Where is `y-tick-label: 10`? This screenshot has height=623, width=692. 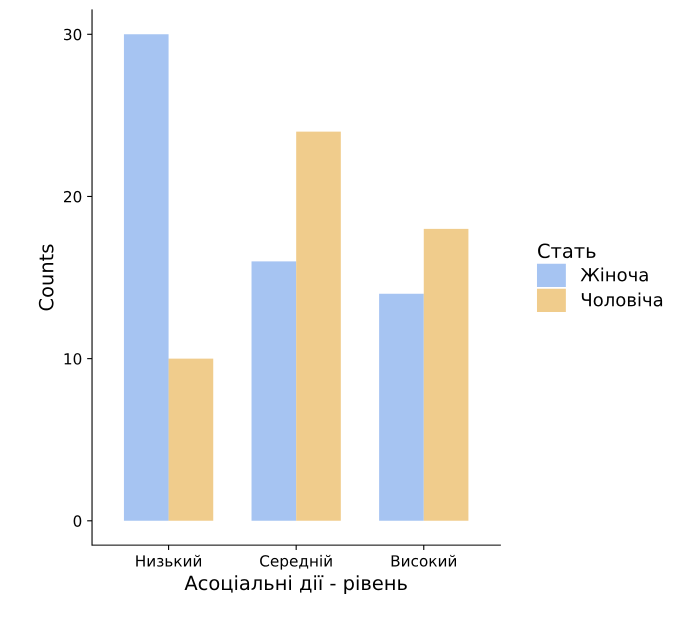 y-tick-label: 10 is located at coordinates (73, 359).